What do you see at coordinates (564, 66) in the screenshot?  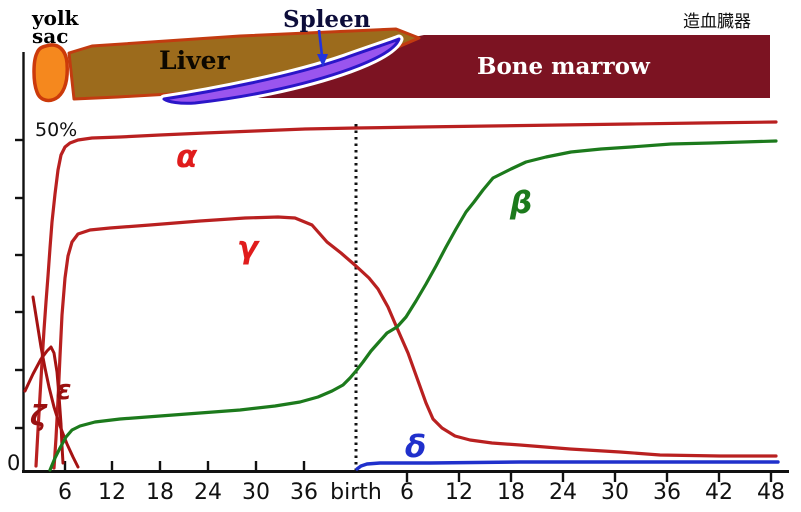 I see `bone-marrow-label: Bone marrow` at bounding box center [564, 66].